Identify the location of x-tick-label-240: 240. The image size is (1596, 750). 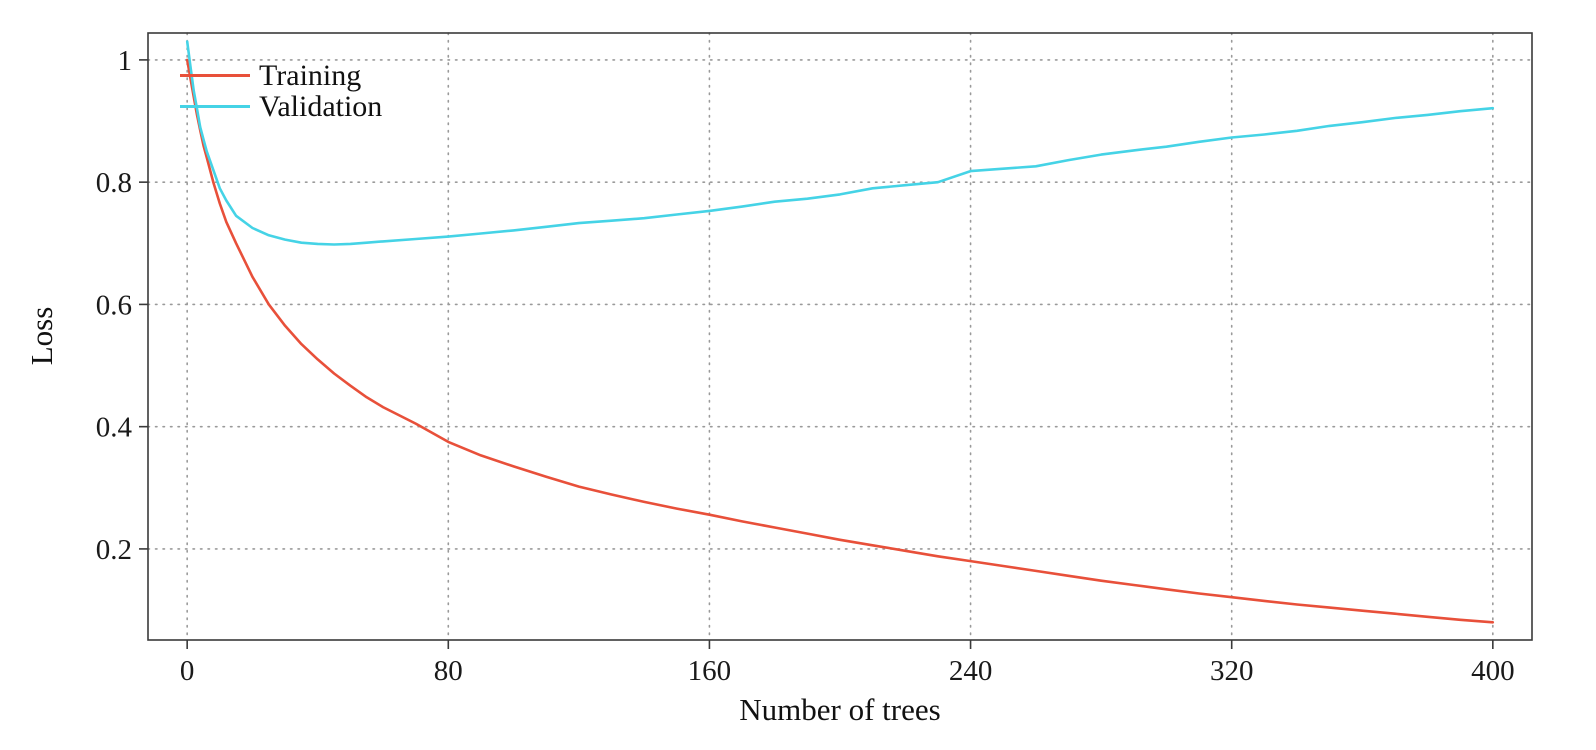
(971, 671).